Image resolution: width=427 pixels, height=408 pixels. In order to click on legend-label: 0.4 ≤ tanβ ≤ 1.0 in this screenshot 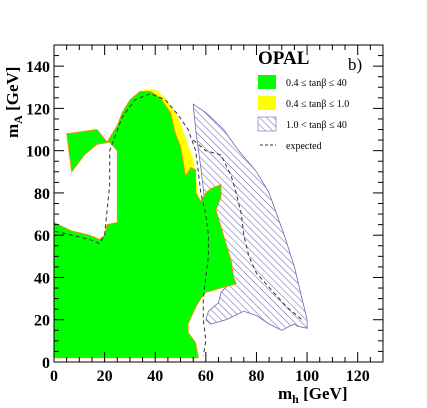, I will do `click(317, 104)`.